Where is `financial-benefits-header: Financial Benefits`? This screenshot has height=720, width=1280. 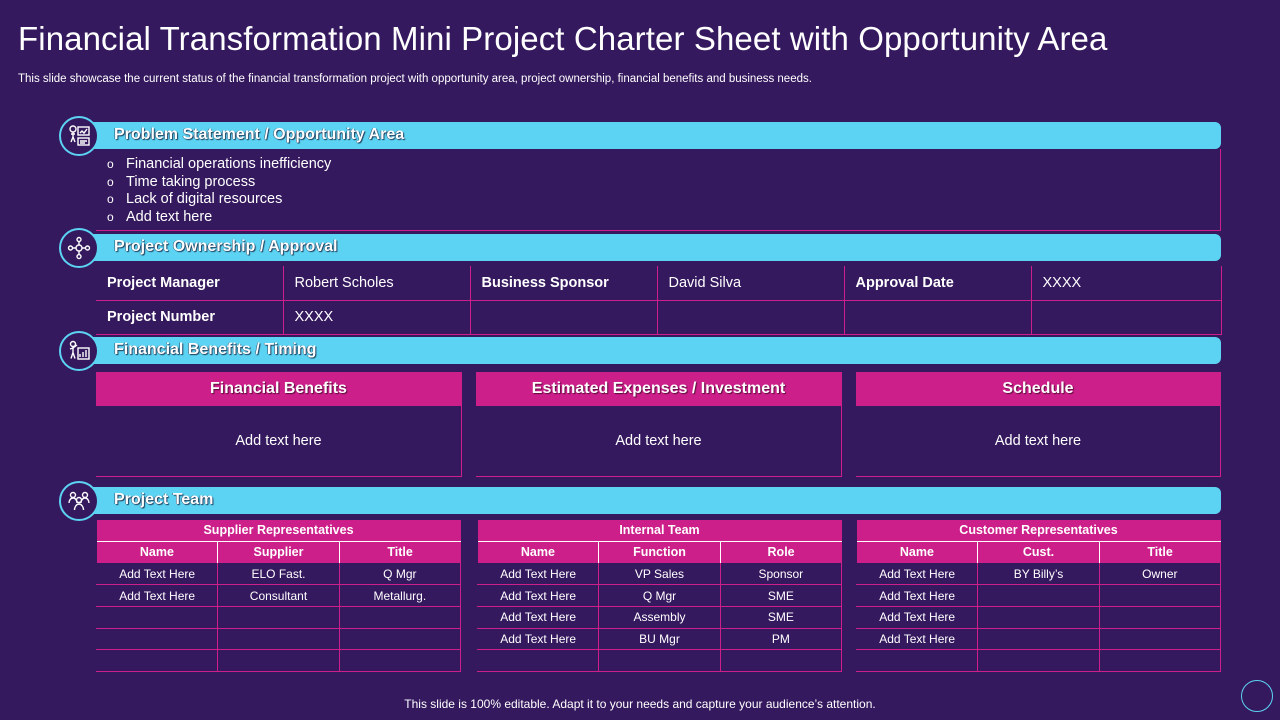
financial-benefits-header: Financial Benefits is located at coordinates (278, 389).